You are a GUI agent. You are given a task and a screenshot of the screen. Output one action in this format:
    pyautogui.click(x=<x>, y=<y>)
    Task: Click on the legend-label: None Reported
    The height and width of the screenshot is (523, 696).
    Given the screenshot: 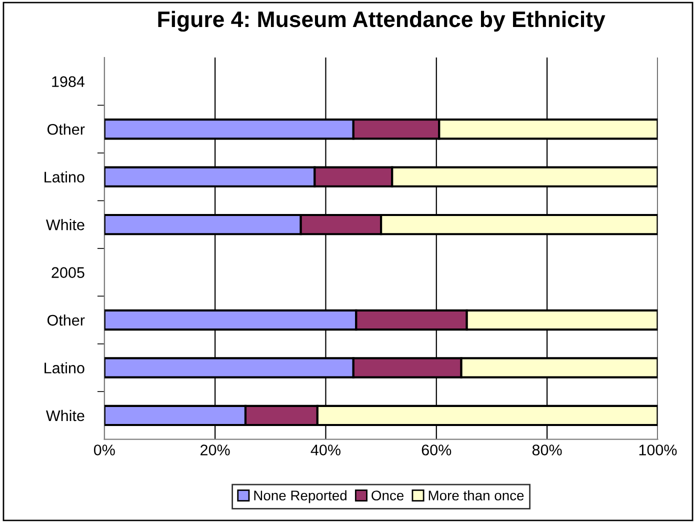 What is the action you would take?
    pyautogui.click(x=300, y=497)
    